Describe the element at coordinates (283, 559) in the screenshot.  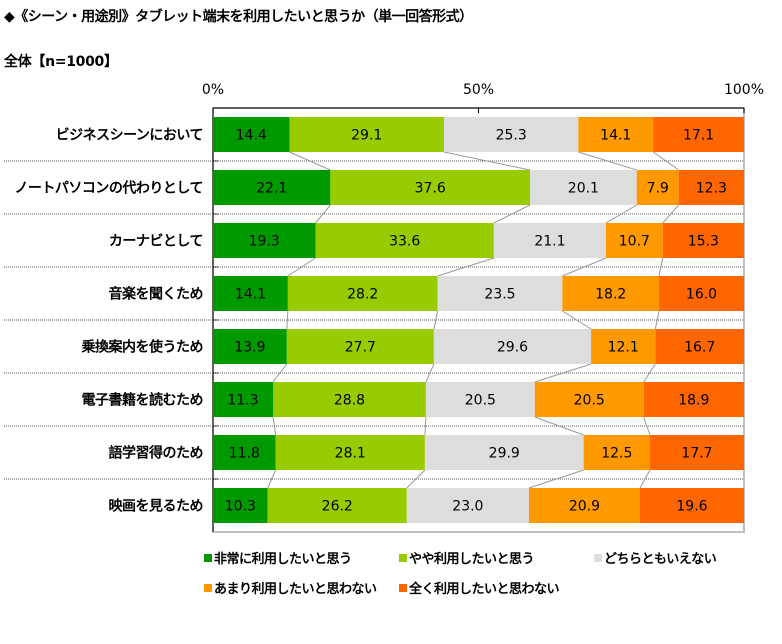
I see `legend-label: 非常に利用したいと思う` at that location.